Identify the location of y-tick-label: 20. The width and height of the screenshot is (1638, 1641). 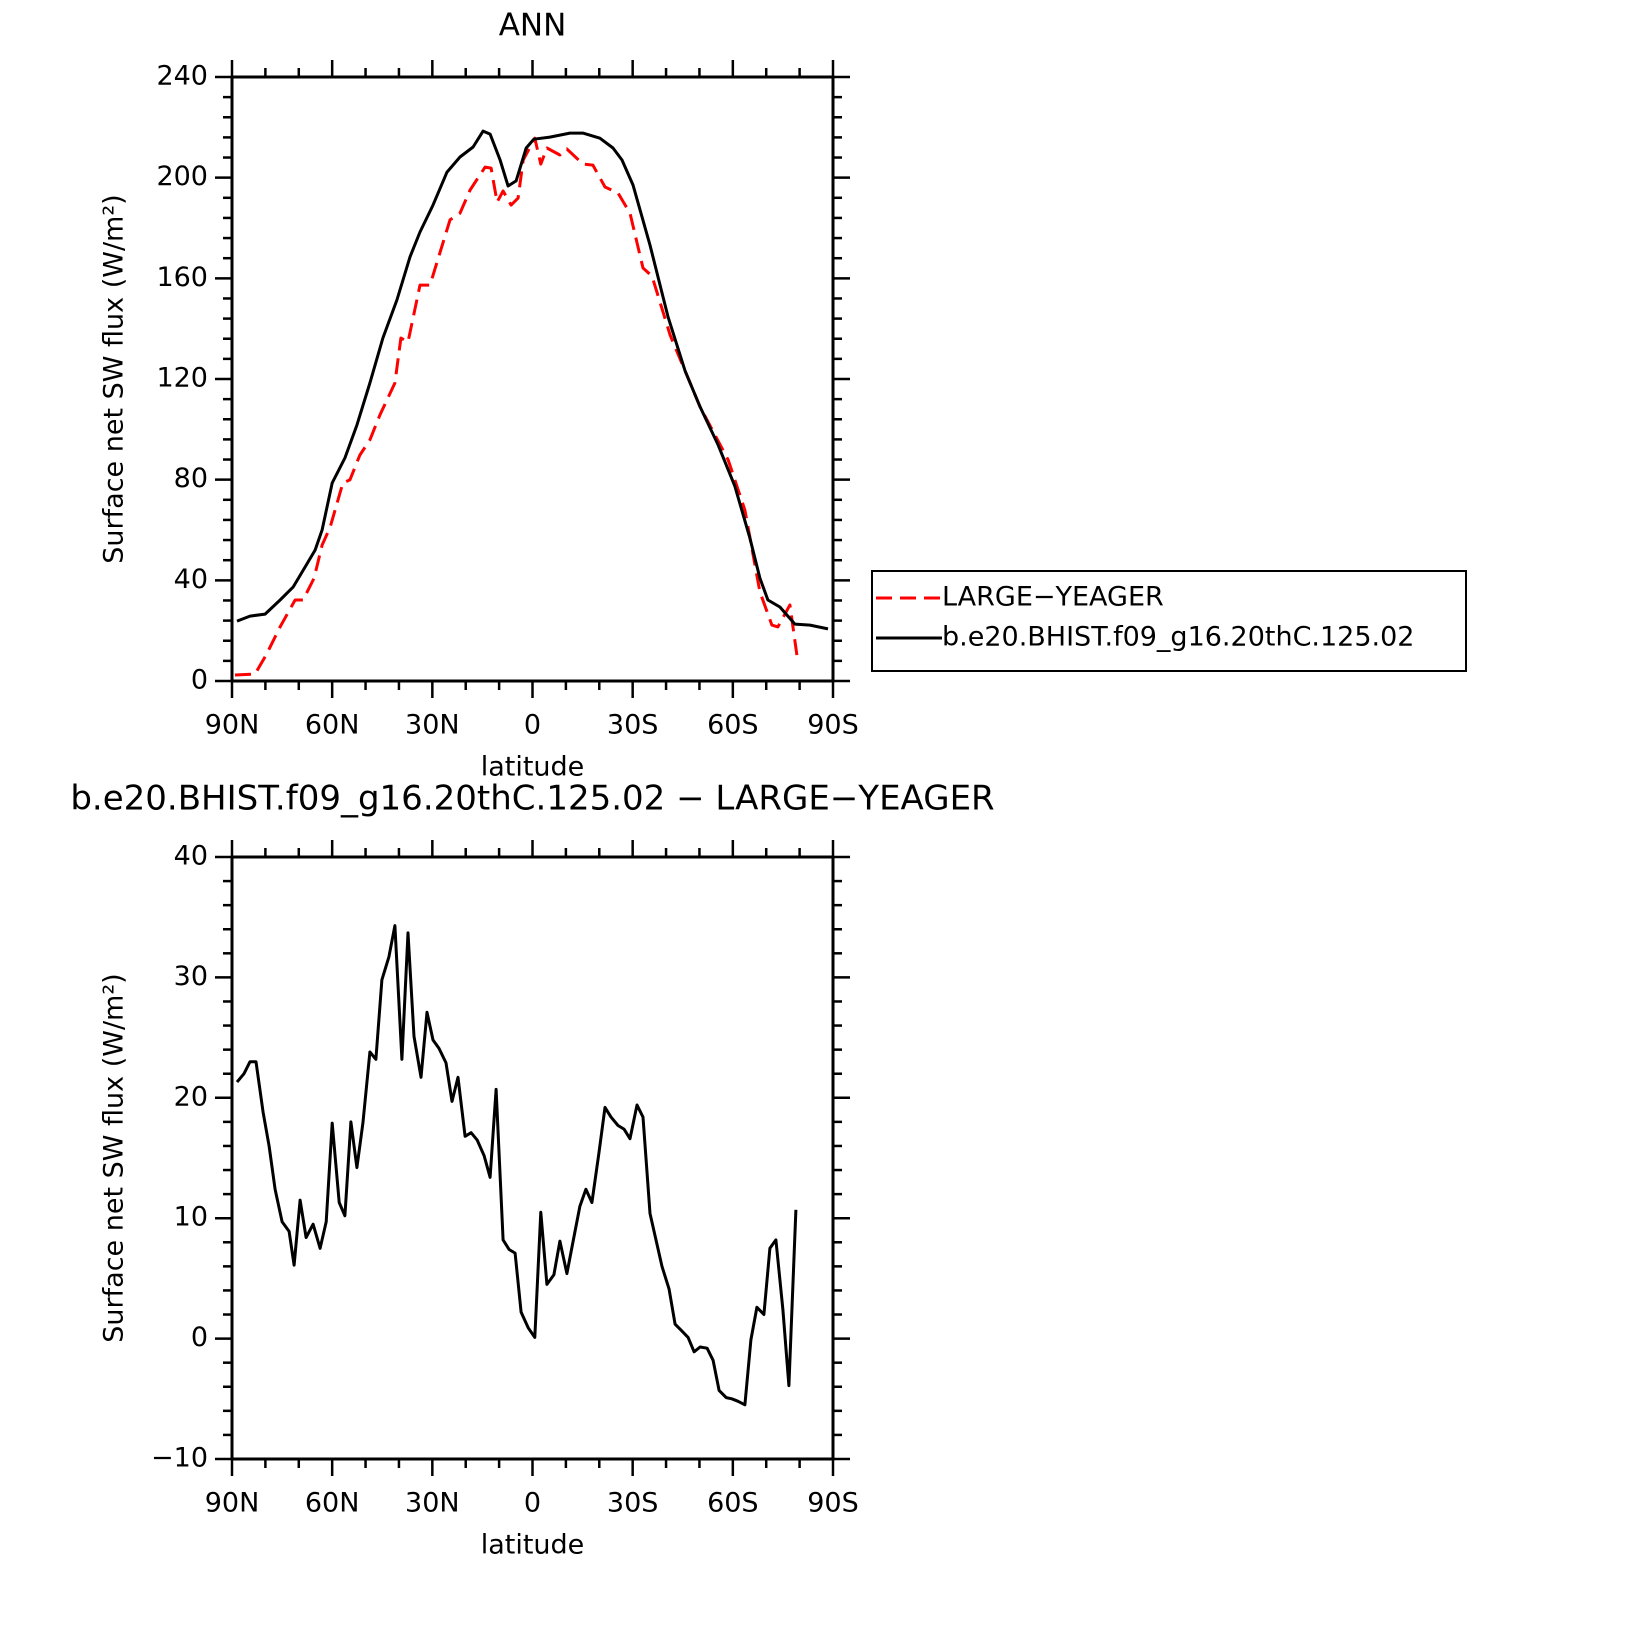
(191, 1096).